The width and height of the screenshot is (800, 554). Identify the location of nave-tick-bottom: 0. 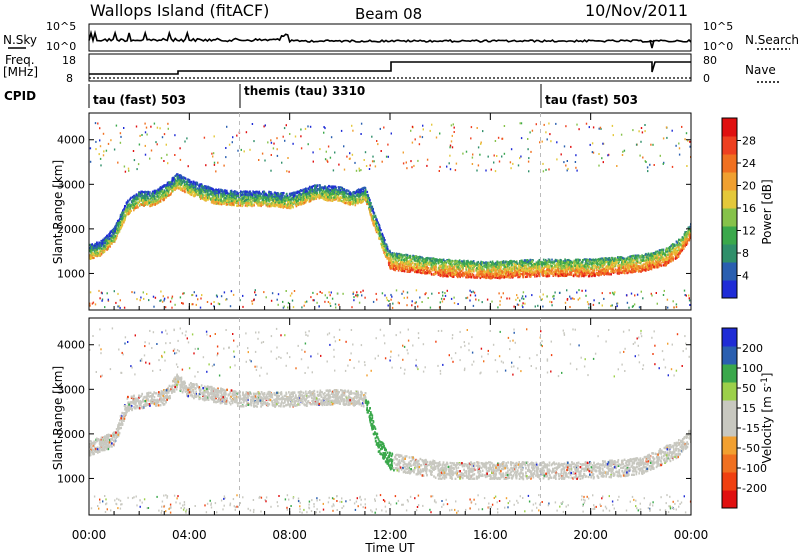
(706, 78).